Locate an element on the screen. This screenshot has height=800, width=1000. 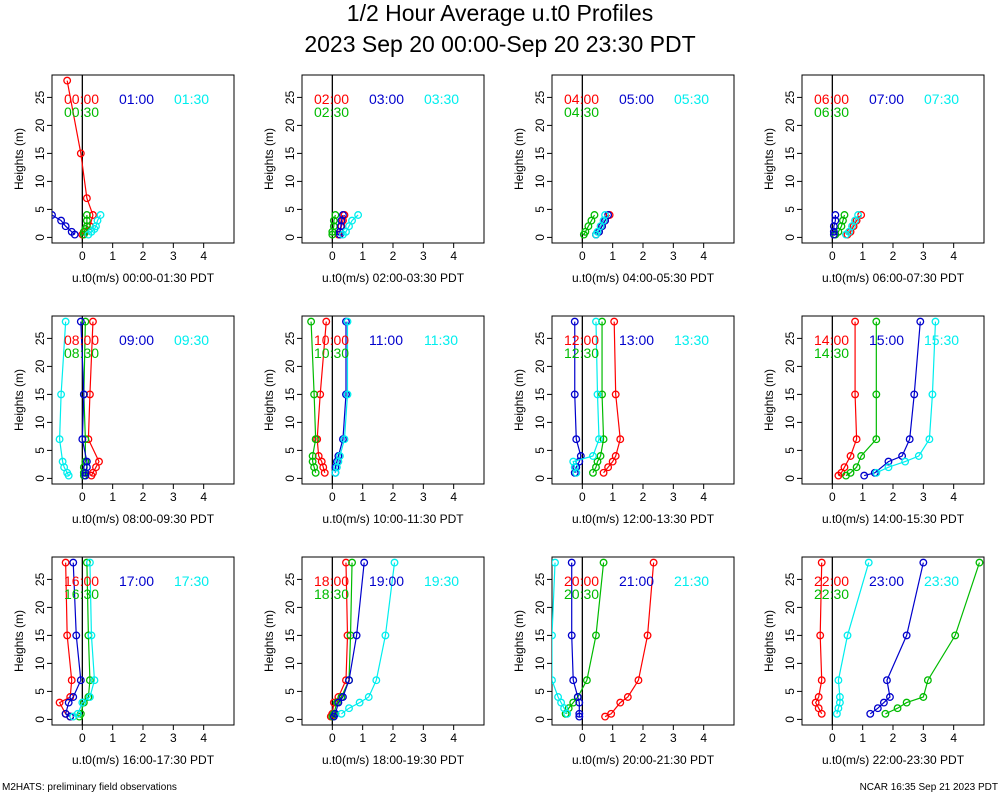
legend-entry: 13:00 is located at coordinates (636, 340).